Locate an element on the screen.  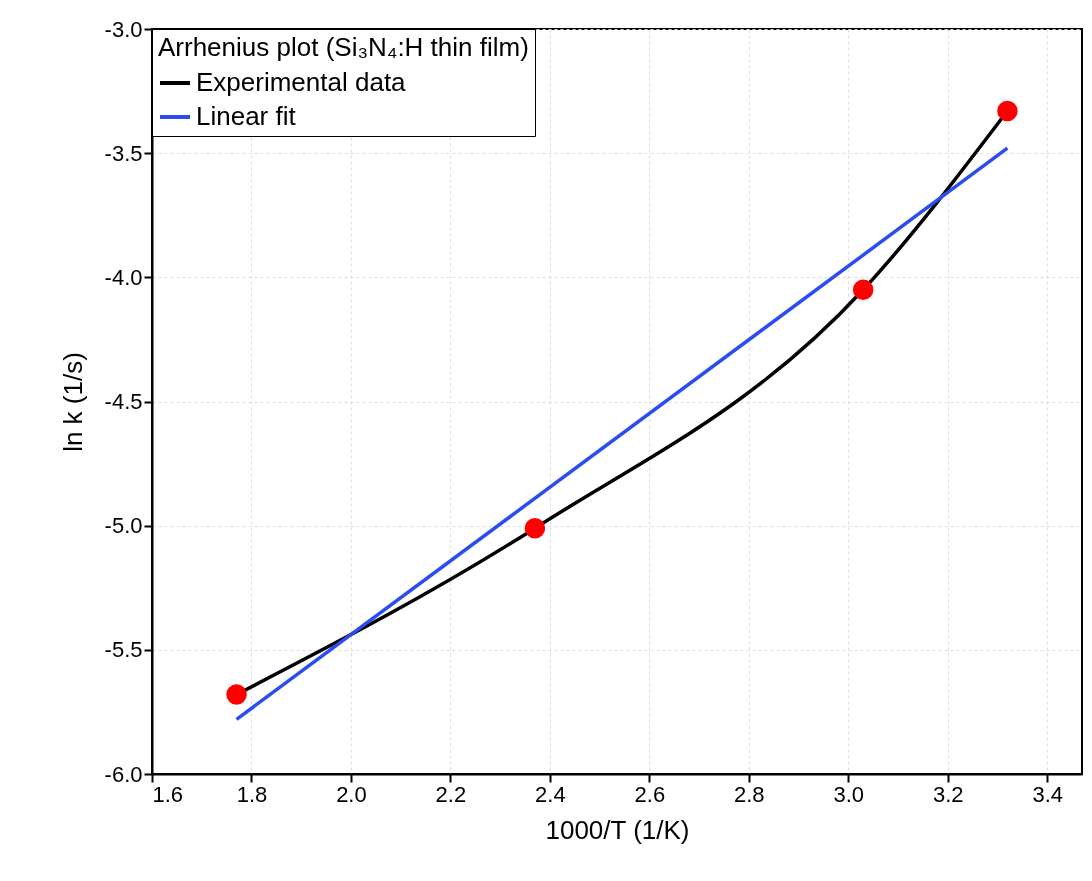
x-axis-title: 1000/T (1/K) is located at coordinates (617, 829).